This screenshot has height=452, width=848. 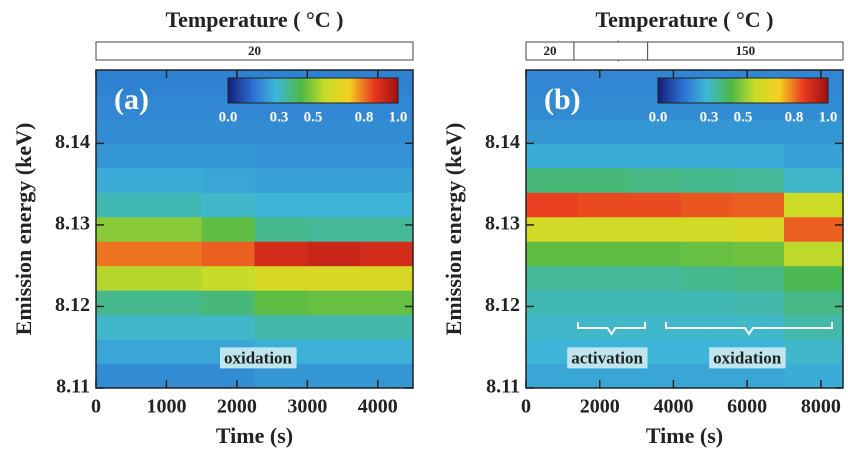 What do you see at coordinates (378, 407) in the screenshot?
I see `x-tick-label: 4000` at bounding box center [378, 407].